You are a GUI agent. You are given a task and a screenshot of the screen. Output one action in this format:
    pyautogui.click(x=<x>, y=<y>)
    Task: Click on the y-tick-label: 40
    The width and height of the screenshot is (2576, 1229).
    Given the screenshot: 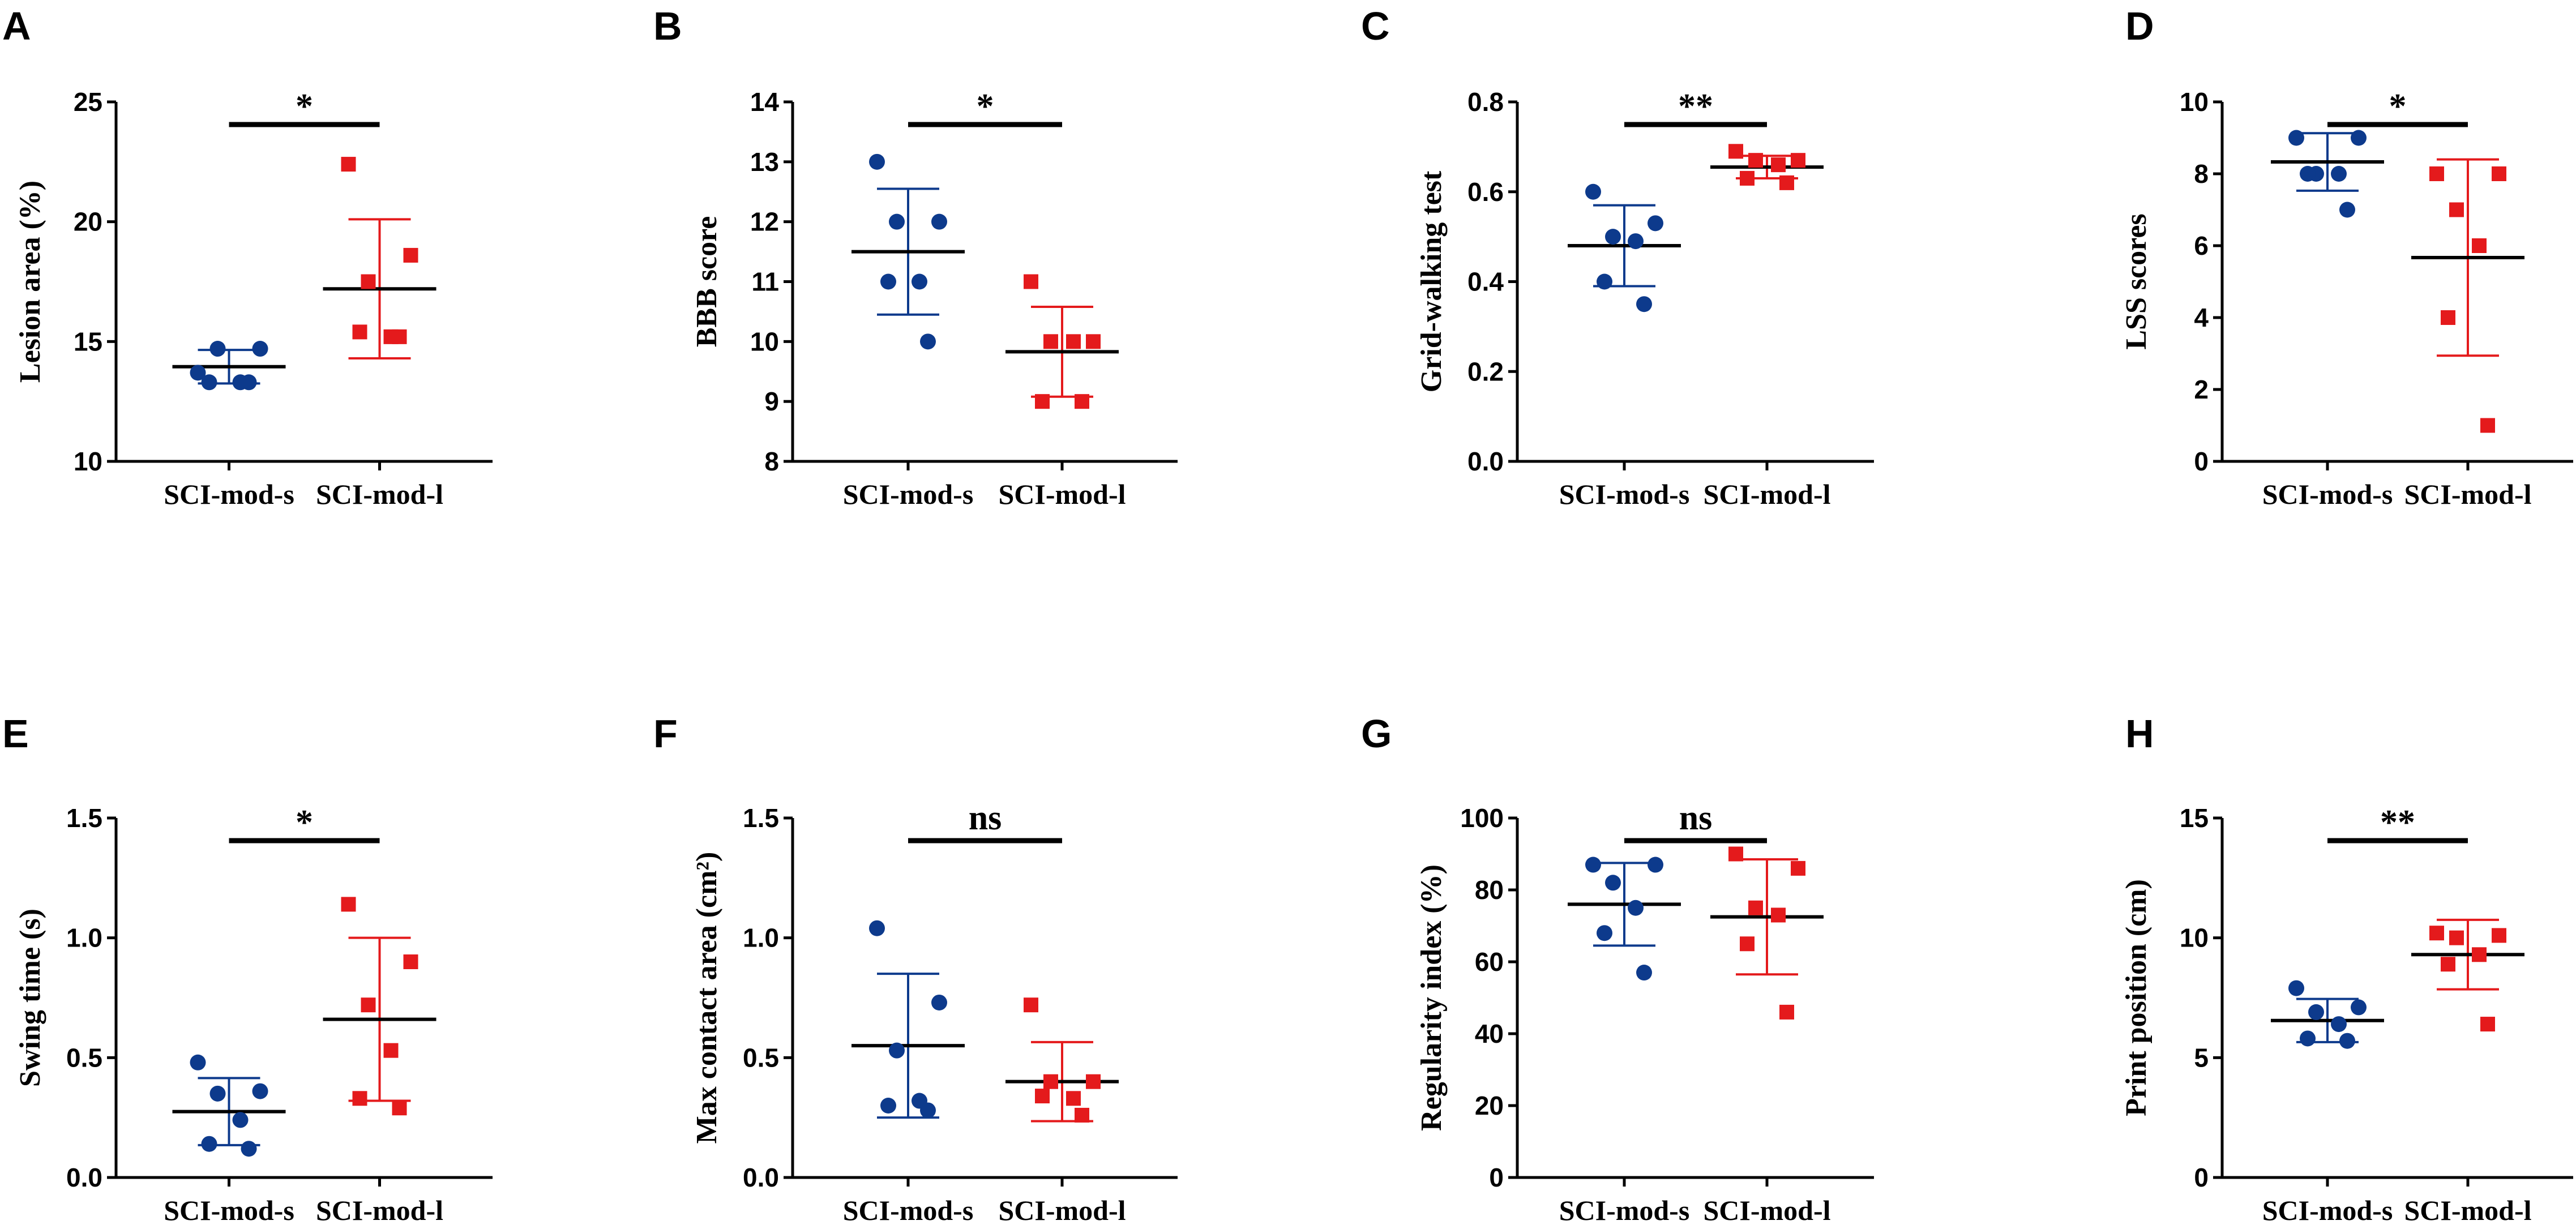 What is the action you would take?
    pyautogui.click(x=1489, y=1033)
    